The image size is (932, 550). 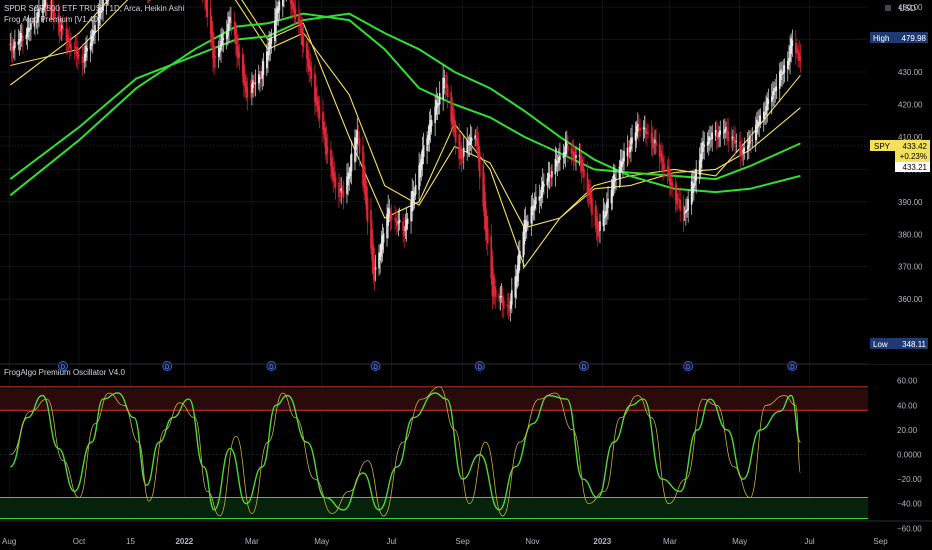 What do you see at coordinates (64, 372) in the screenshot?
I see `oscillator-title: FrogAlgo Premium Oscillator V4.0` at bounding box center [64, 372].